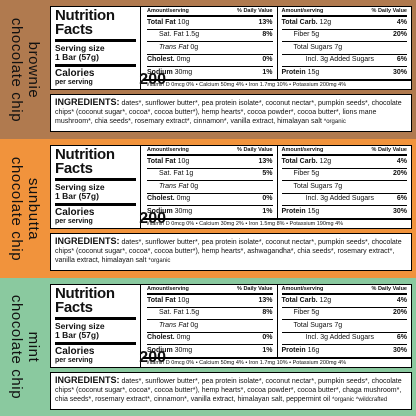 The height and width of the screenshot is (416, 416). I want to click on nutrient-name: Sodium, so click(160, 73).